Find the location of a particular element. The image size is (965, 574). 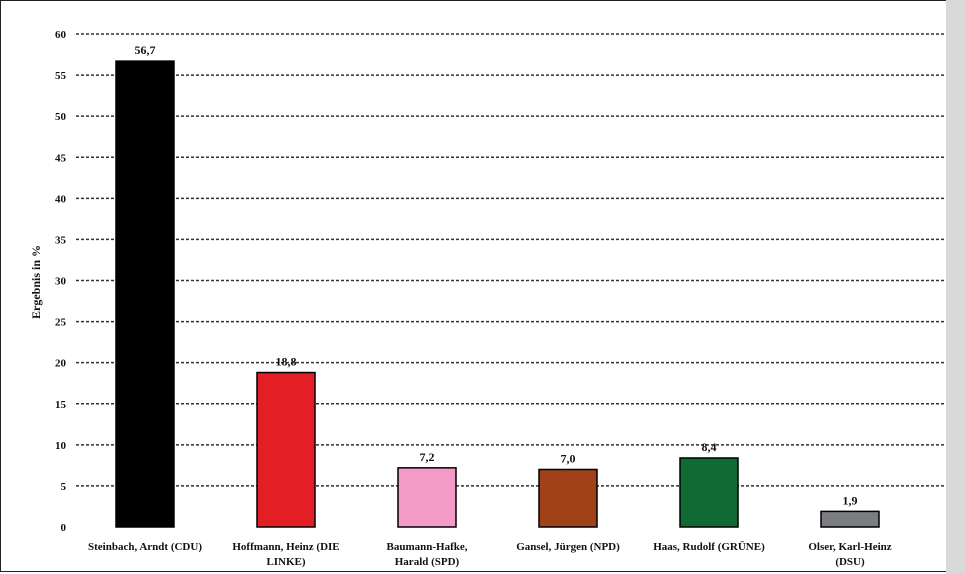

category-label: Steinbach, Arndt (CDU) is located at coordinates (145, 547).